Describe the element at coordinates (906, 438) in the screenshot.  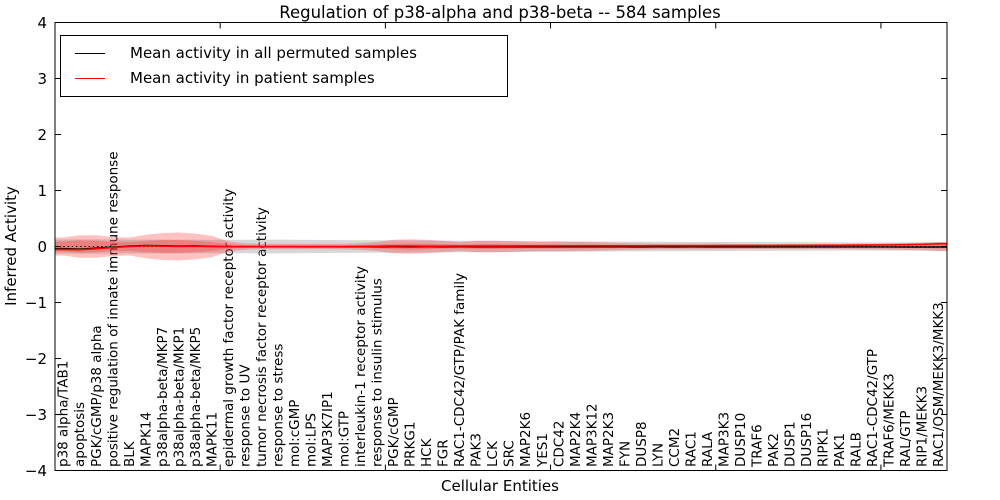
I see `x-tick-label: RAL/GTP` at that location.